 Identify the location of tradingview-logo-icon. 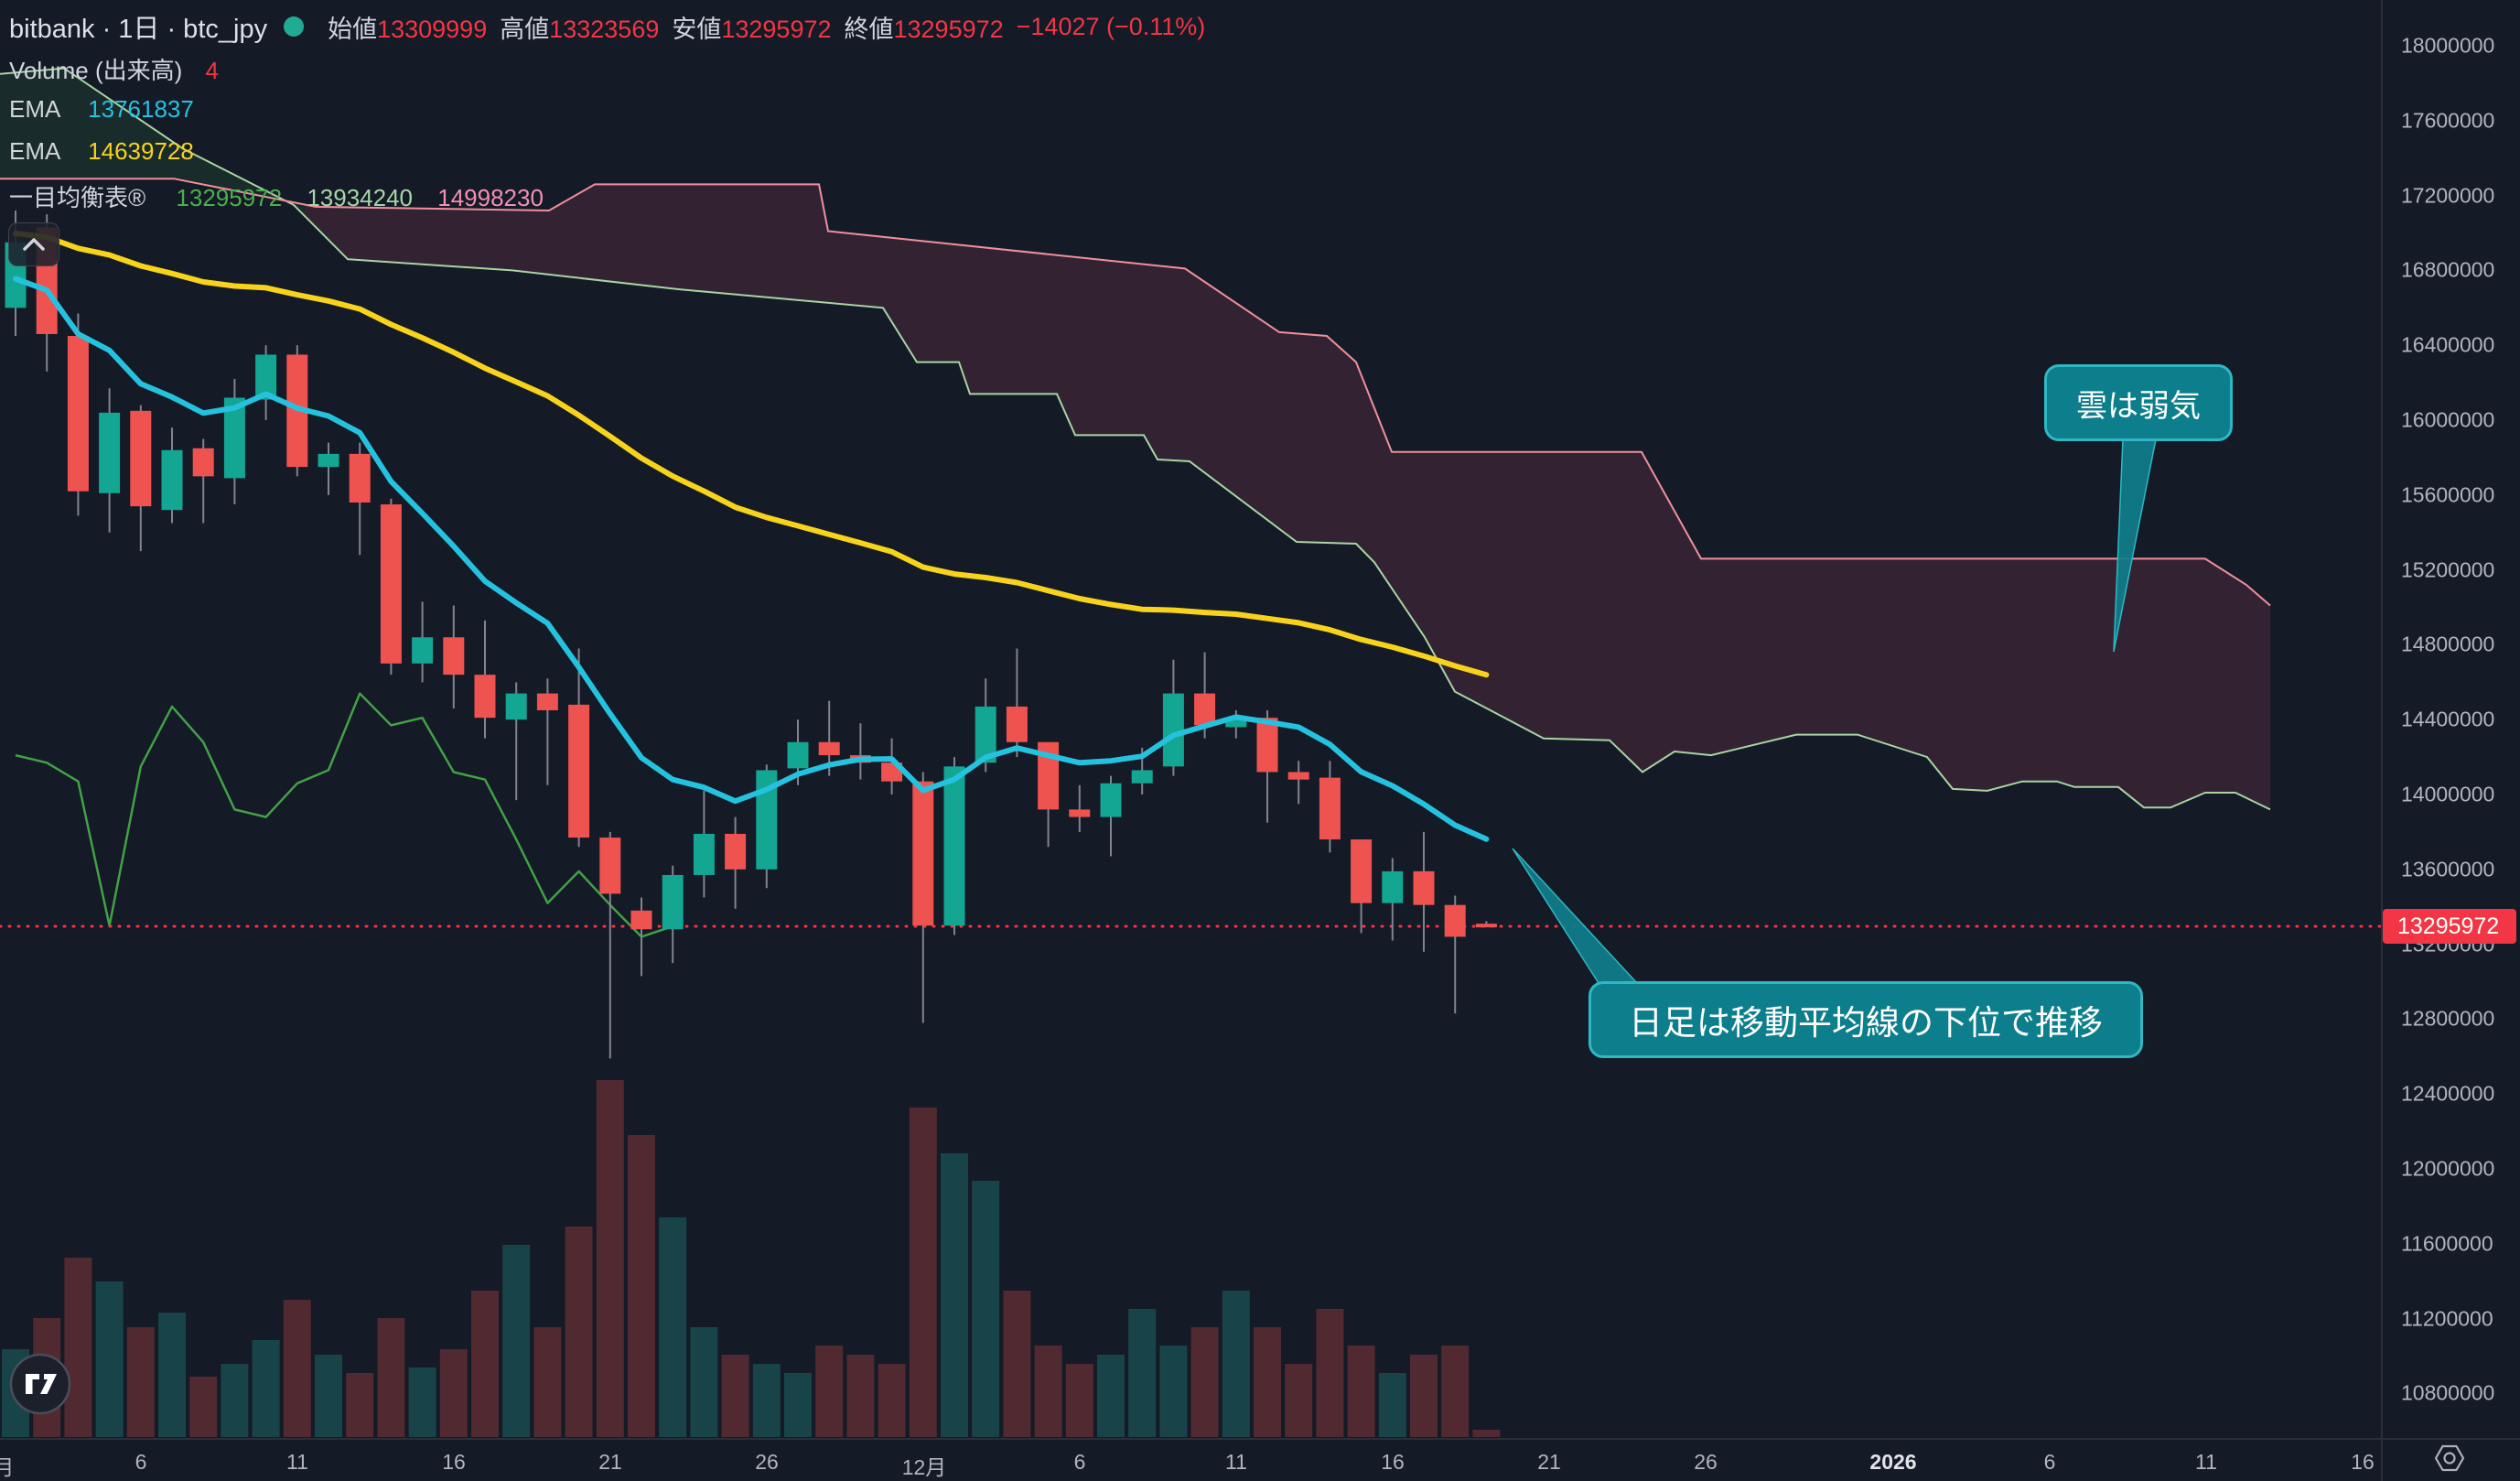
(40, 1384).